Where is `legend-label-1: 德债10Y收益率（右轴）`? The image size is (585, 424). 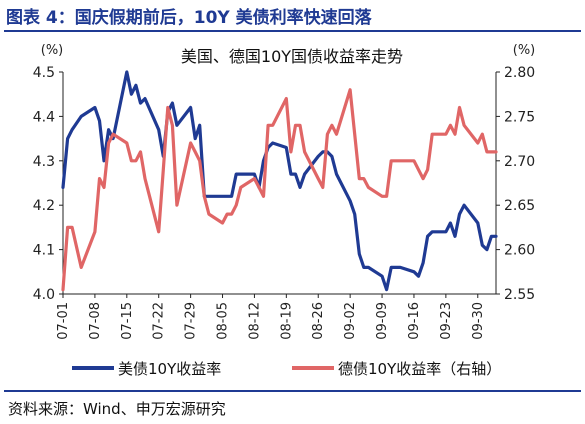 legend-label-1: 德债10Y收益率（右轴） is located at coordinates (419, 369).